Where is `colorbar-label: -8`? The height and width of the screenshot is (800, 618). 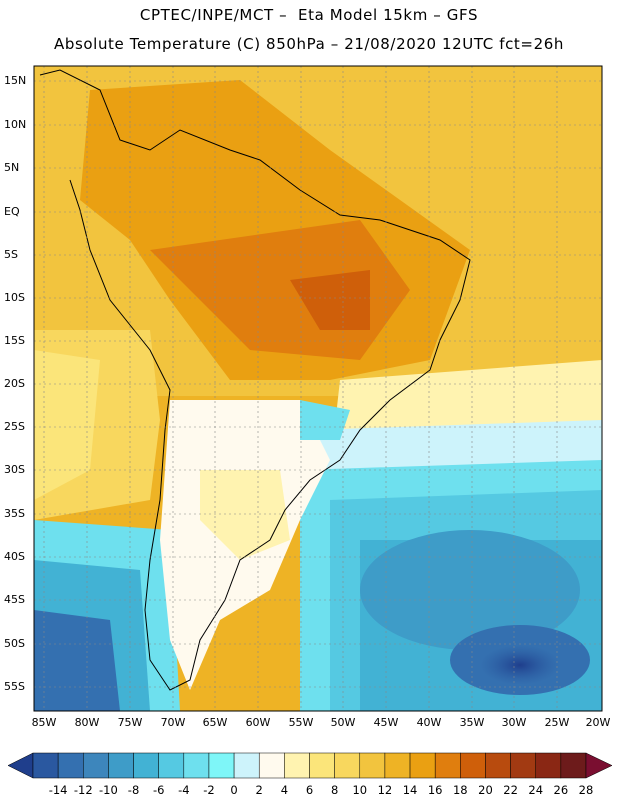 colorbar-label: -8 is located at coordinates (133, 790).